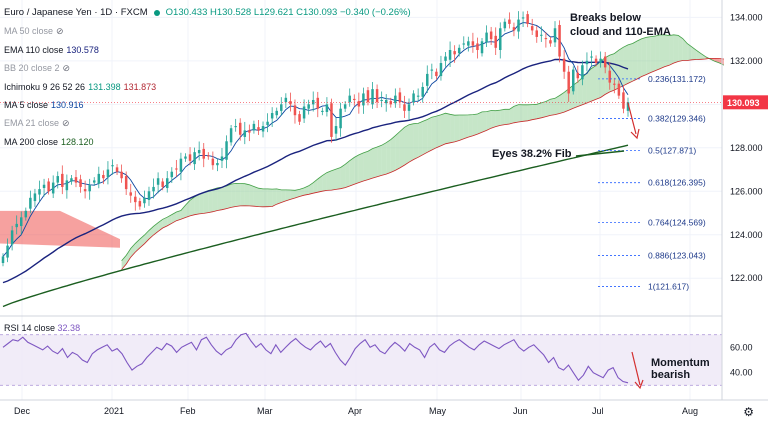  I want to click on time-tick-label: Apr, so click(355, 411).